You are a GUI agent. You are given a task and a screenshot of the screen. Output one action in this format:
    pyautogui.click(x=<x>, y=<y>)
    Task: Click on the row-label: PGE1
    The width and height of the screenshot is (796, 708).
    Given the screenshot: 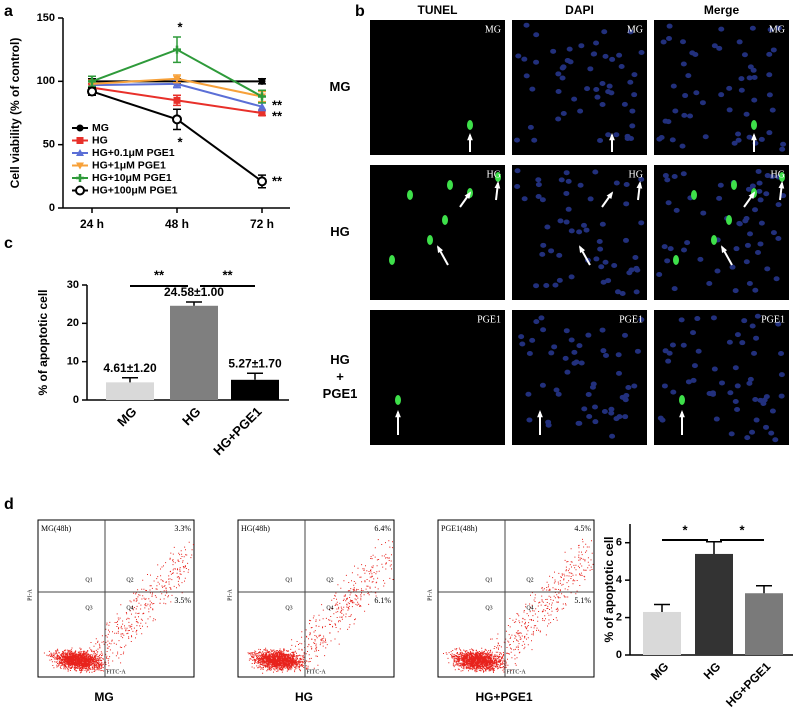 What is the action you would take?
    pyautogui.click(x=340, y=393)
    